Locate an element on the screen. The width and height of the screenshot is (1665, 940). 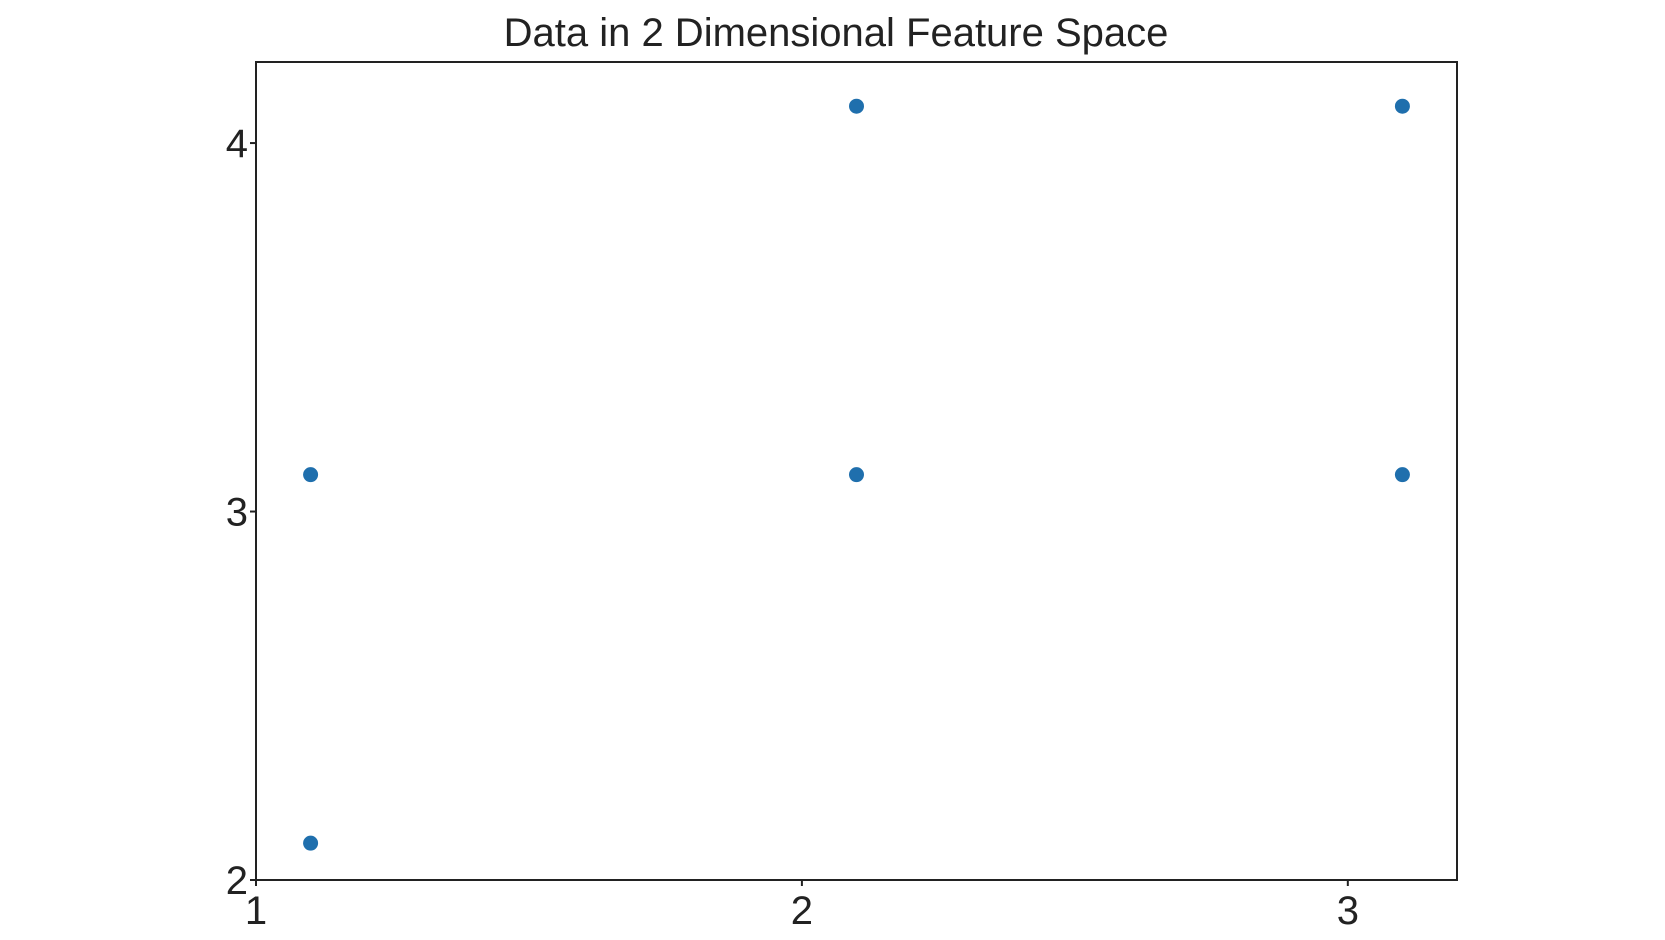
x-tick-label: 1 is located at coordinates (256, 911).